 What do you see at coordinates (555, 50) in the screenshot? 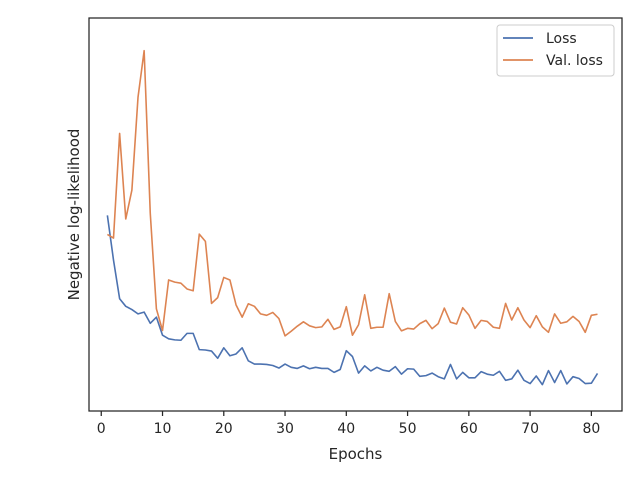
I see `legend: Loss Val. loss` at bounding box center [555, 50].